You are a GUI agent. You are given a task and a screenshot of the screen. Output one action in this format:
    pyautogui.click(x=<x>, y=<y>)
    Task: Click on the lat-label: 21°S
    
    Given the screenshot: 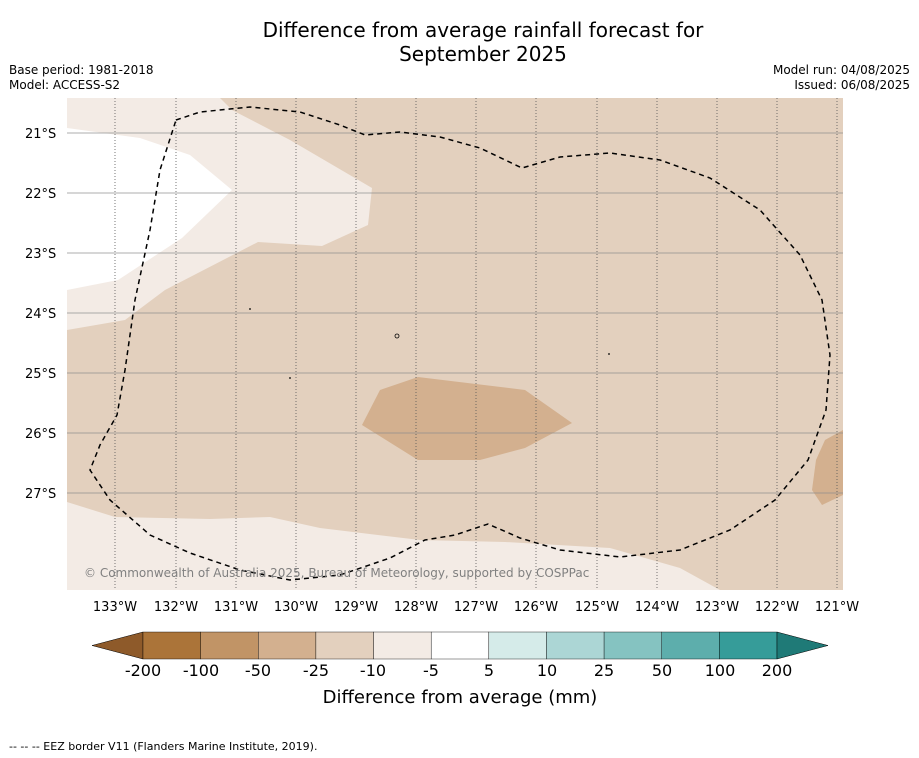 What is the action you would take?
    pyautogui.click(x=40, y=134)
    